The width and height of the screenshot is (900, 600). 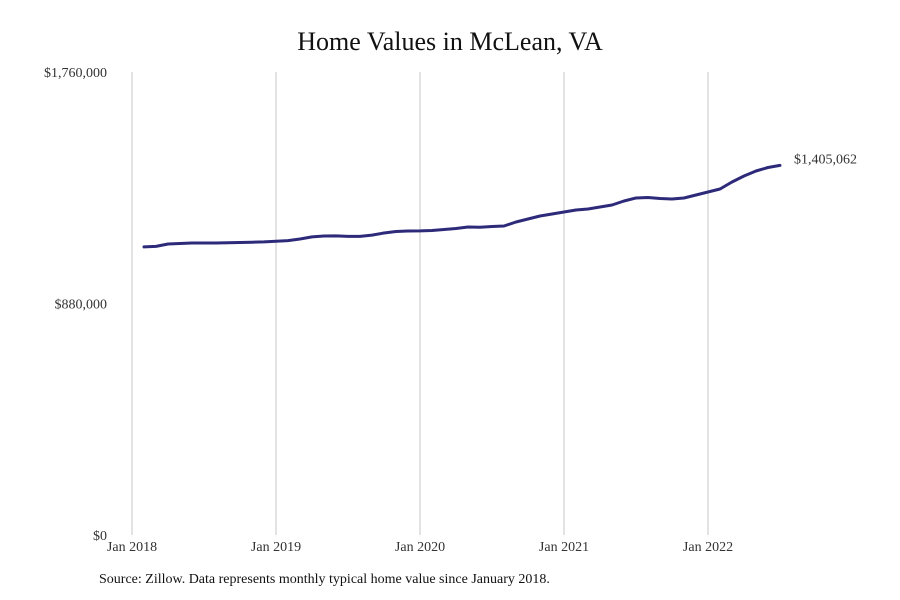 I want to click on y-tick-label: $0, so click(x=100, y=536).